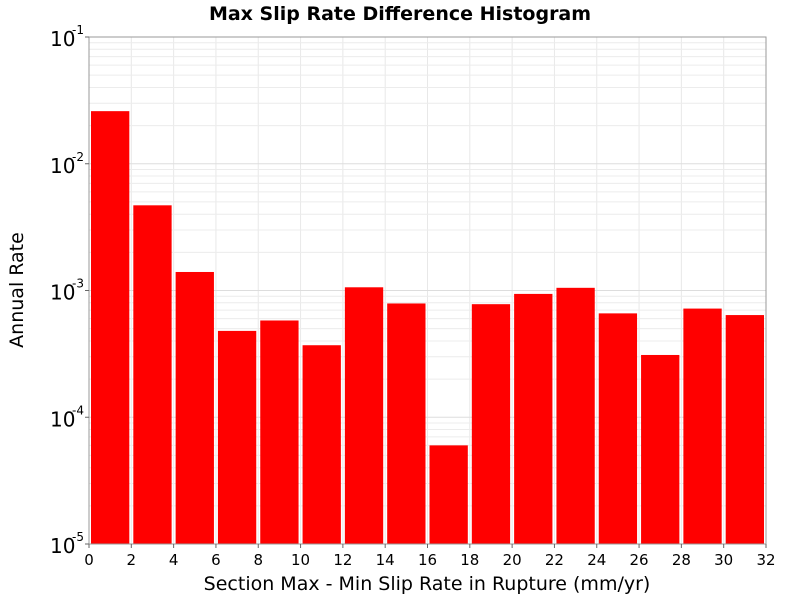 This screenshot has height=600, width=800. Describe the element at coordinates (89, 560) in the screenshot. I see `x-tick-label: 0` at that location.